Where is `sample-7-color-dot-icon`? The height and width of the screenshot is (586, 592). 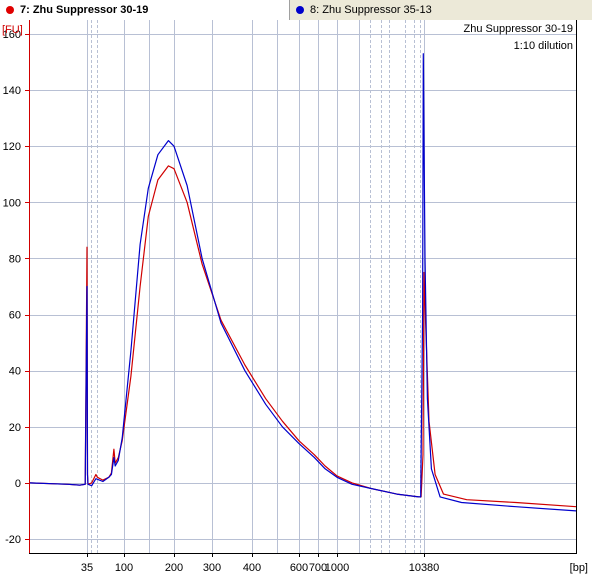
sample-7-color-dot-icon is located at coordinates (10, 10).